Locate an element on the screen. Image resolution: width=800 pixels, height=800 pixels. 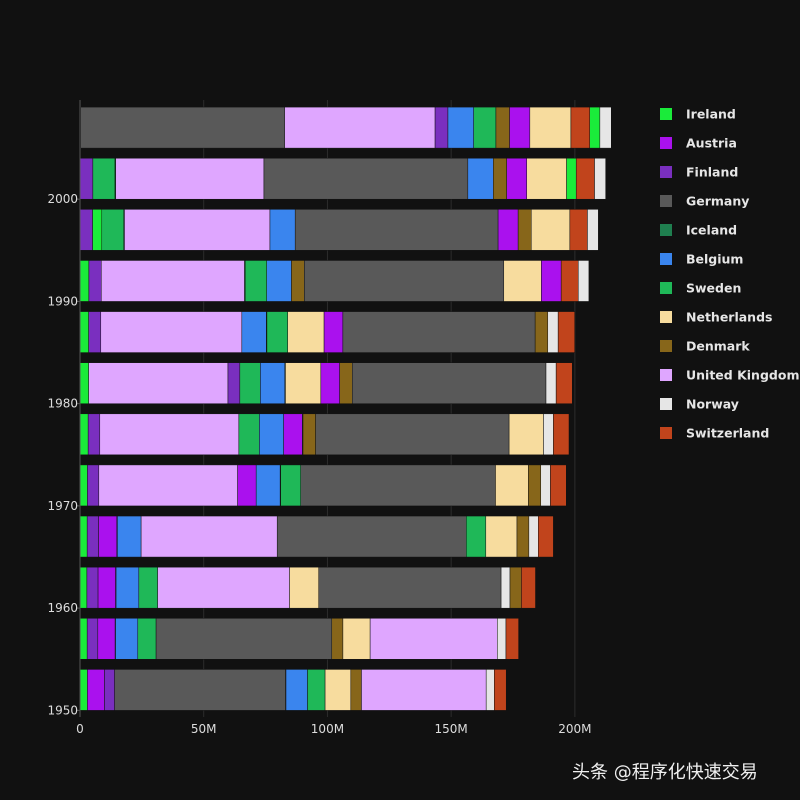
legend-item-sweden: Sweden is located at coordinates (700, 288).